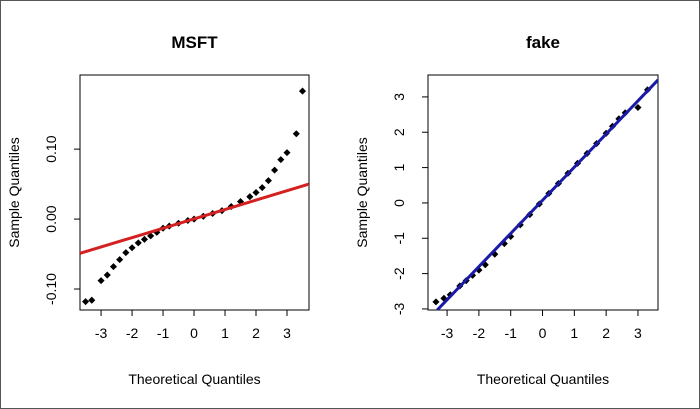 Image resolution: width=700 pixels, height=409 pixels. Describe the element at coordinates (399, 273) in the screenshot. I see `y-tick-label: -2` at that location.